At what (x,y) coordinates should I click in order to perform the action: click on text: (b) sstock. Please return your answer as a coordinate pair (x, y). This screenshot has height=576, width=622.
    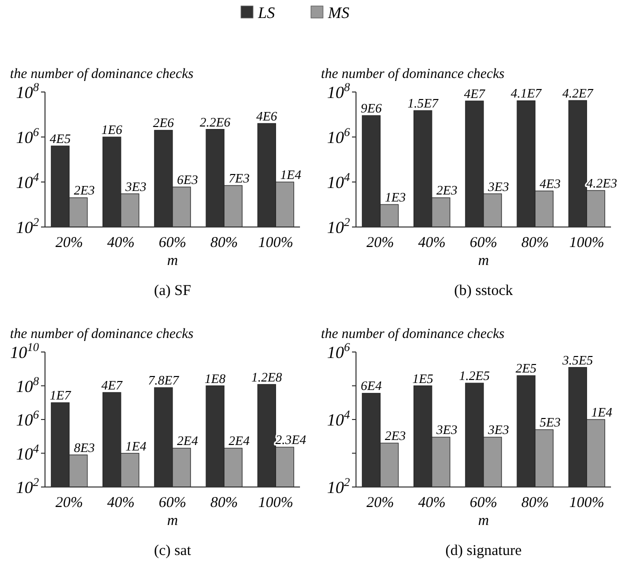
    Looking at the image, I should click on (484, 291).